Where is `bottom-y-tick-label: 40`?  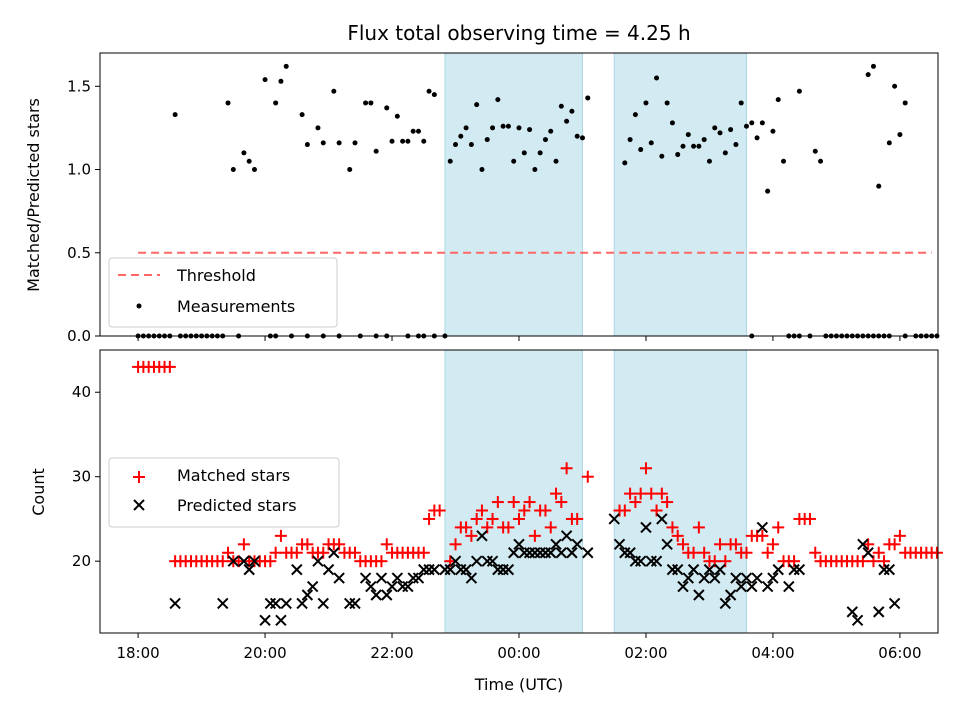 bottom-y-tick-label: 40 is located at coordinates (81, 392).